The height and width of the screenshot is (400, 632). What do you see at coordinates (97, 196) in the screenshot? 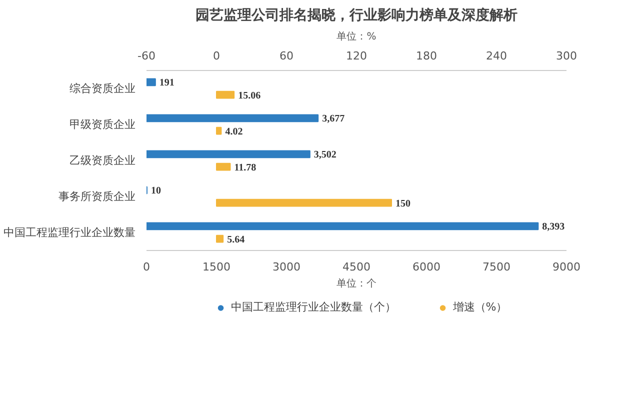
I see `y-tick-label: 事务所资质企业` at bounding box center [97, 196].